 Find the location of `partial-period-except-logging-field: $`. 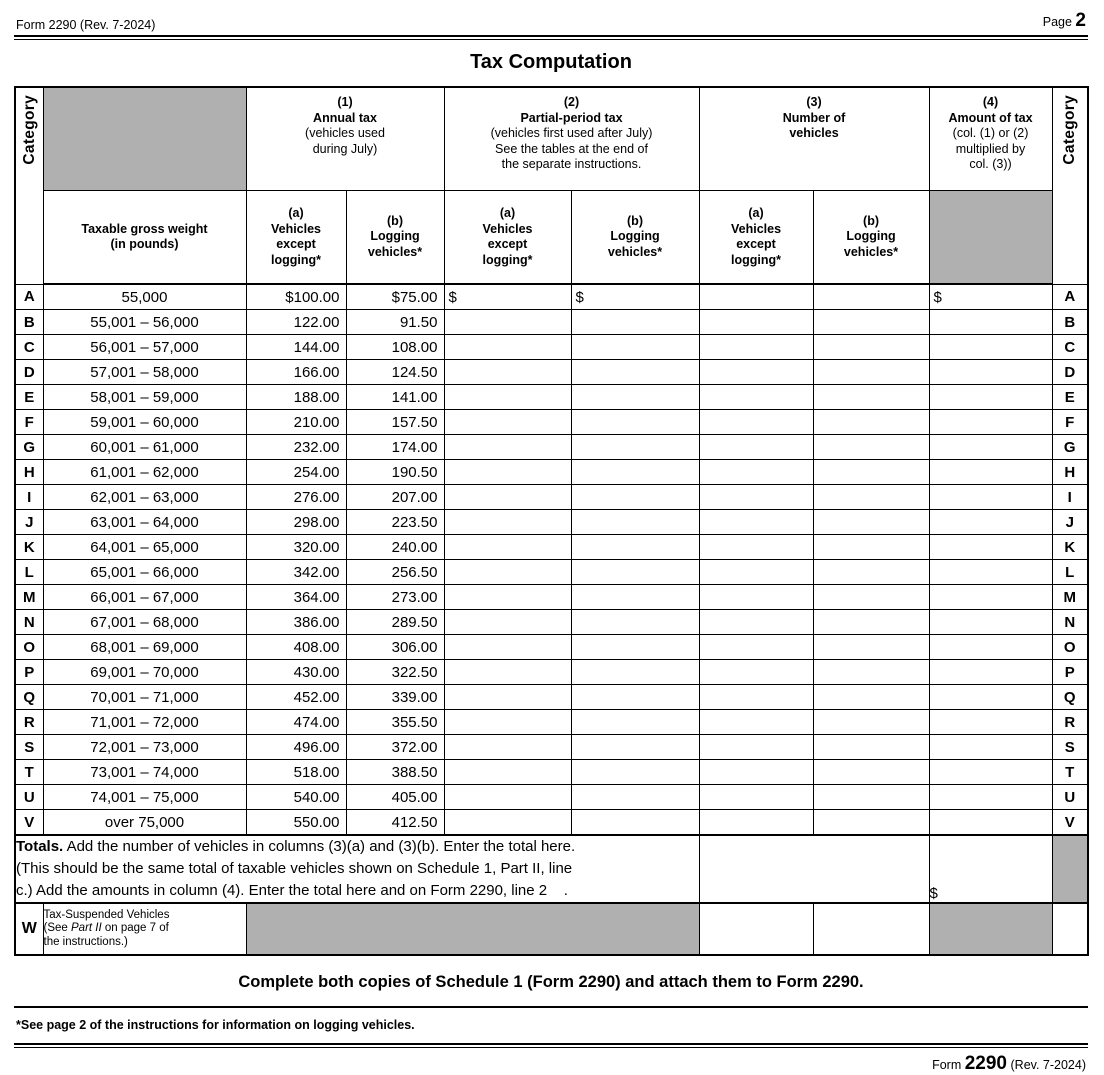

partial-period-except-logging-field: $ is located at coordinates (507, 296).